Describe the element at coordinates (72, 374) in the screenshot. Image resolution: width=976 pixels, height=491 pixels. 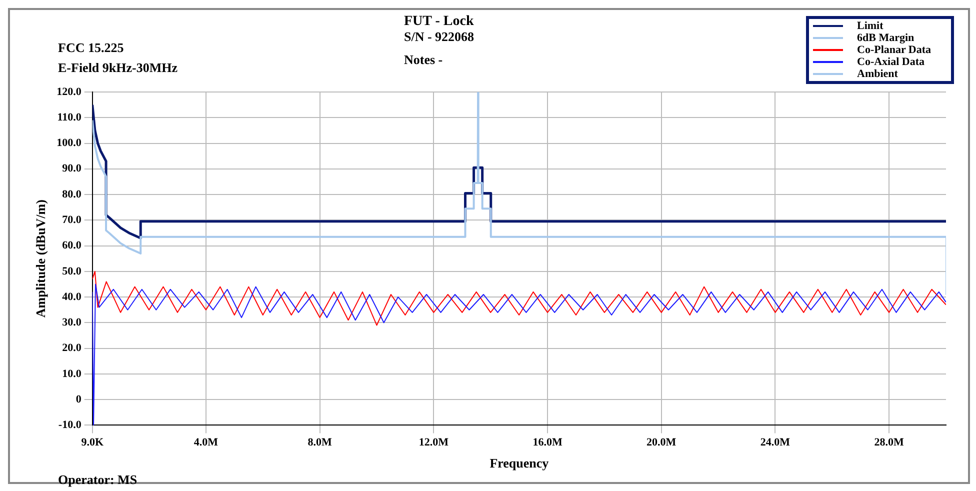
I see `y-tick-label: 10.0` at that location.